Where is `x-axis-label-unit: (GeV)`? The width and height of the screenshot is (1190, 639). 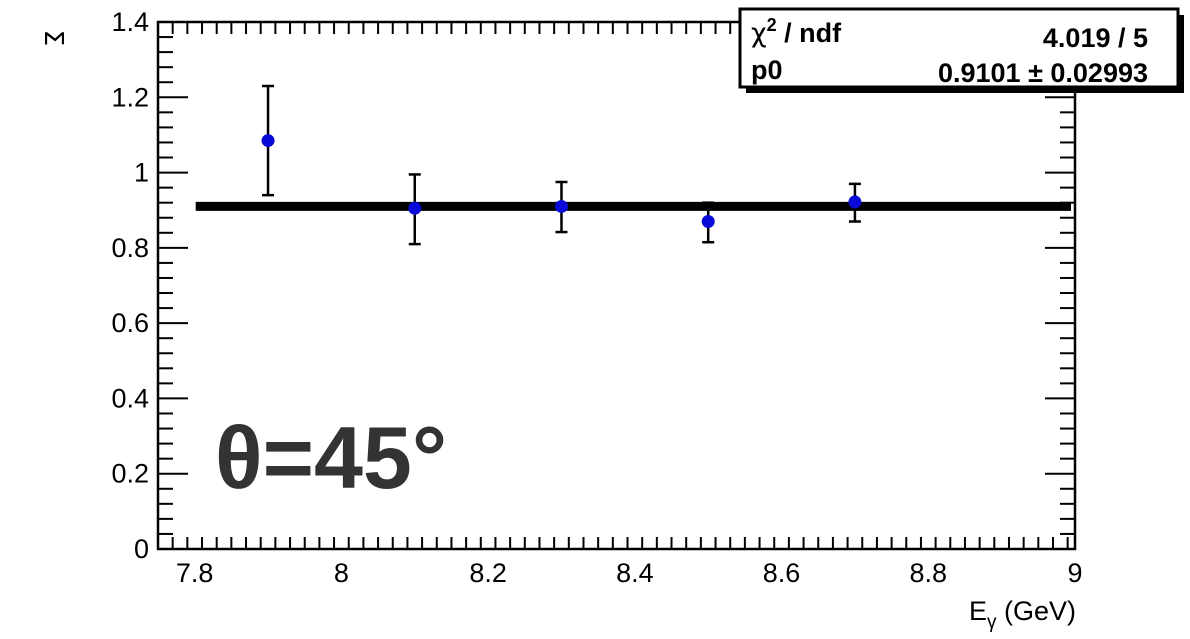 x-axis-label-unit: (GeV) is located at coordinates (1036, 611).